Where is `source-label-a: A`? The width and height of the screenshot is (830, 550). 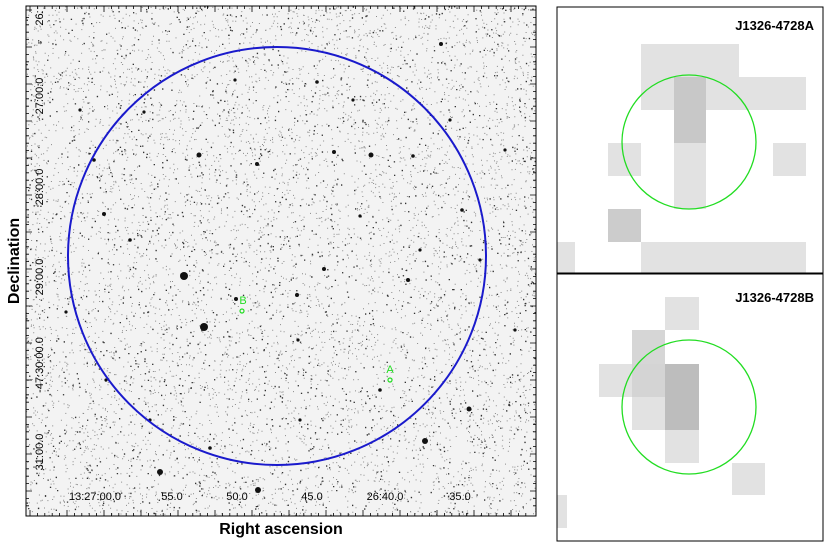
source-label-a: A is located at coordinates (390, 370).